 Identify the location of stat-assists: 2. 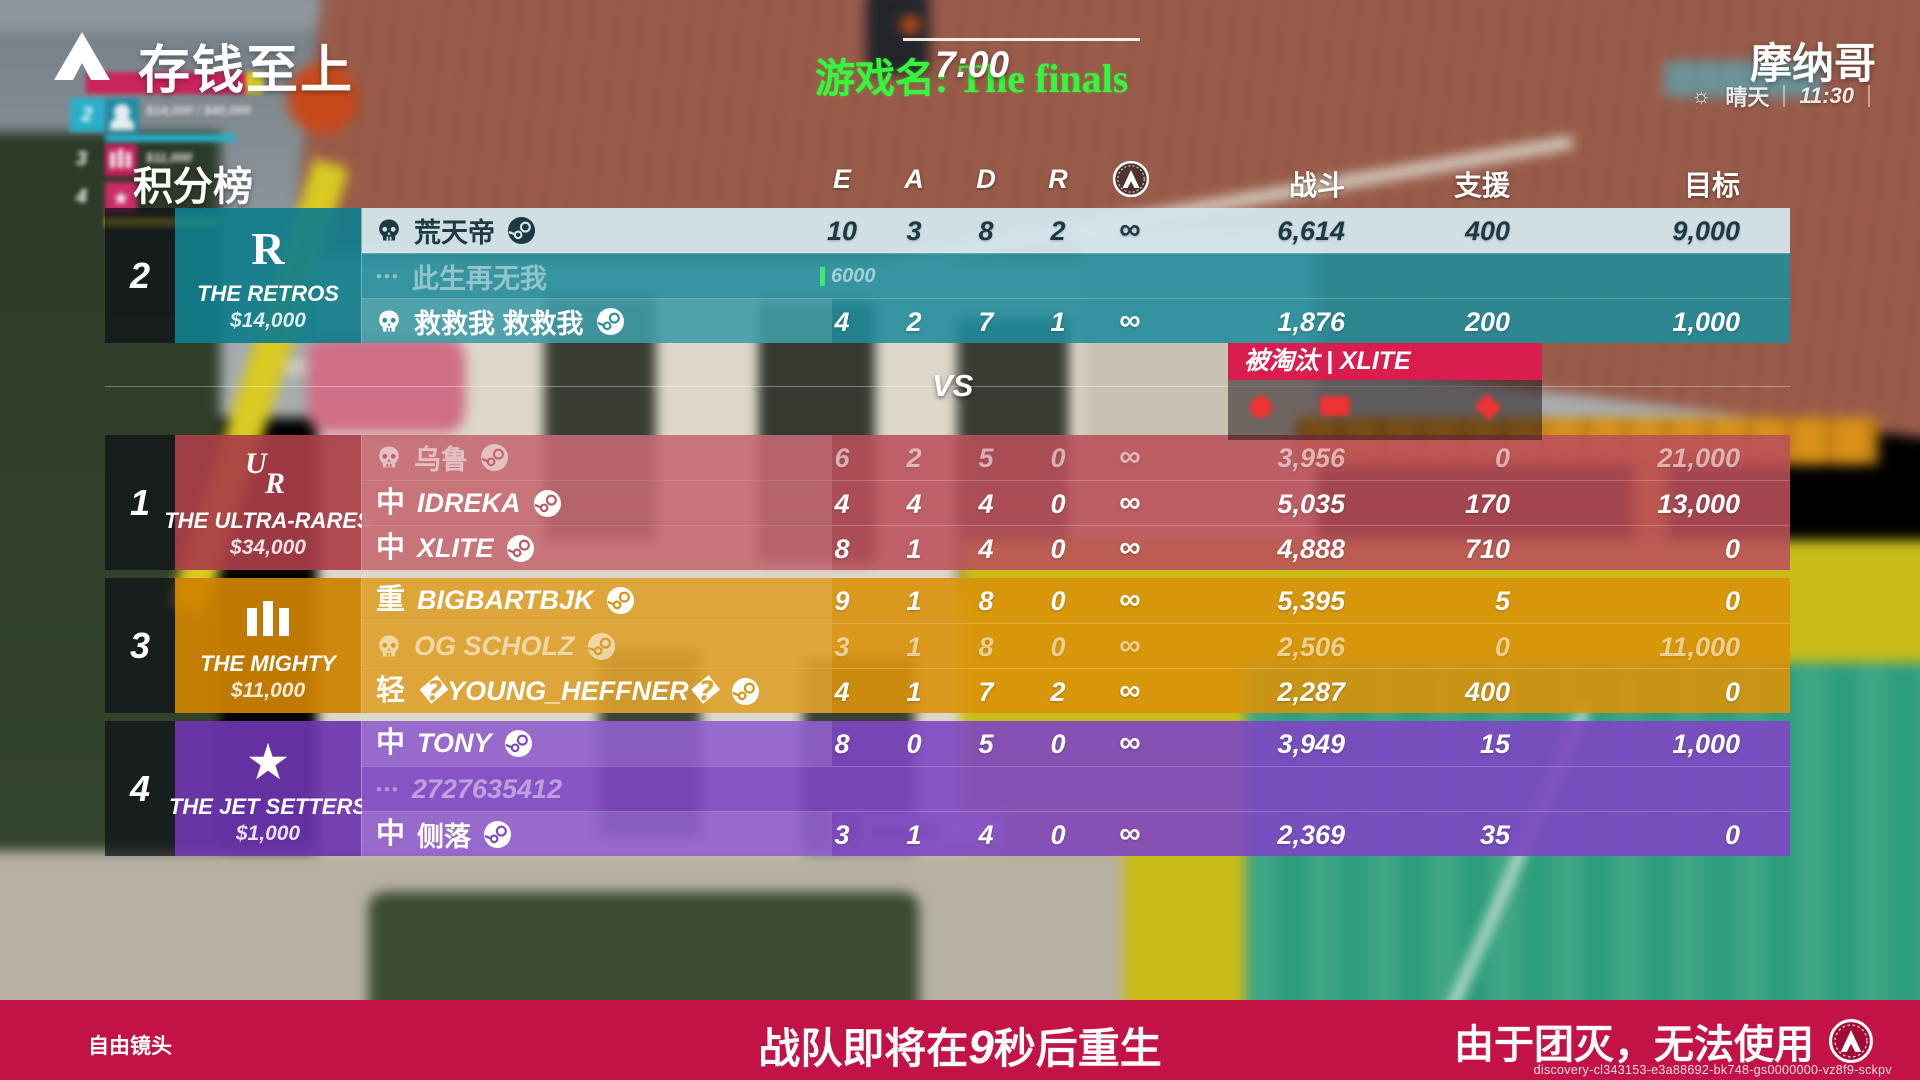
(914, 458).